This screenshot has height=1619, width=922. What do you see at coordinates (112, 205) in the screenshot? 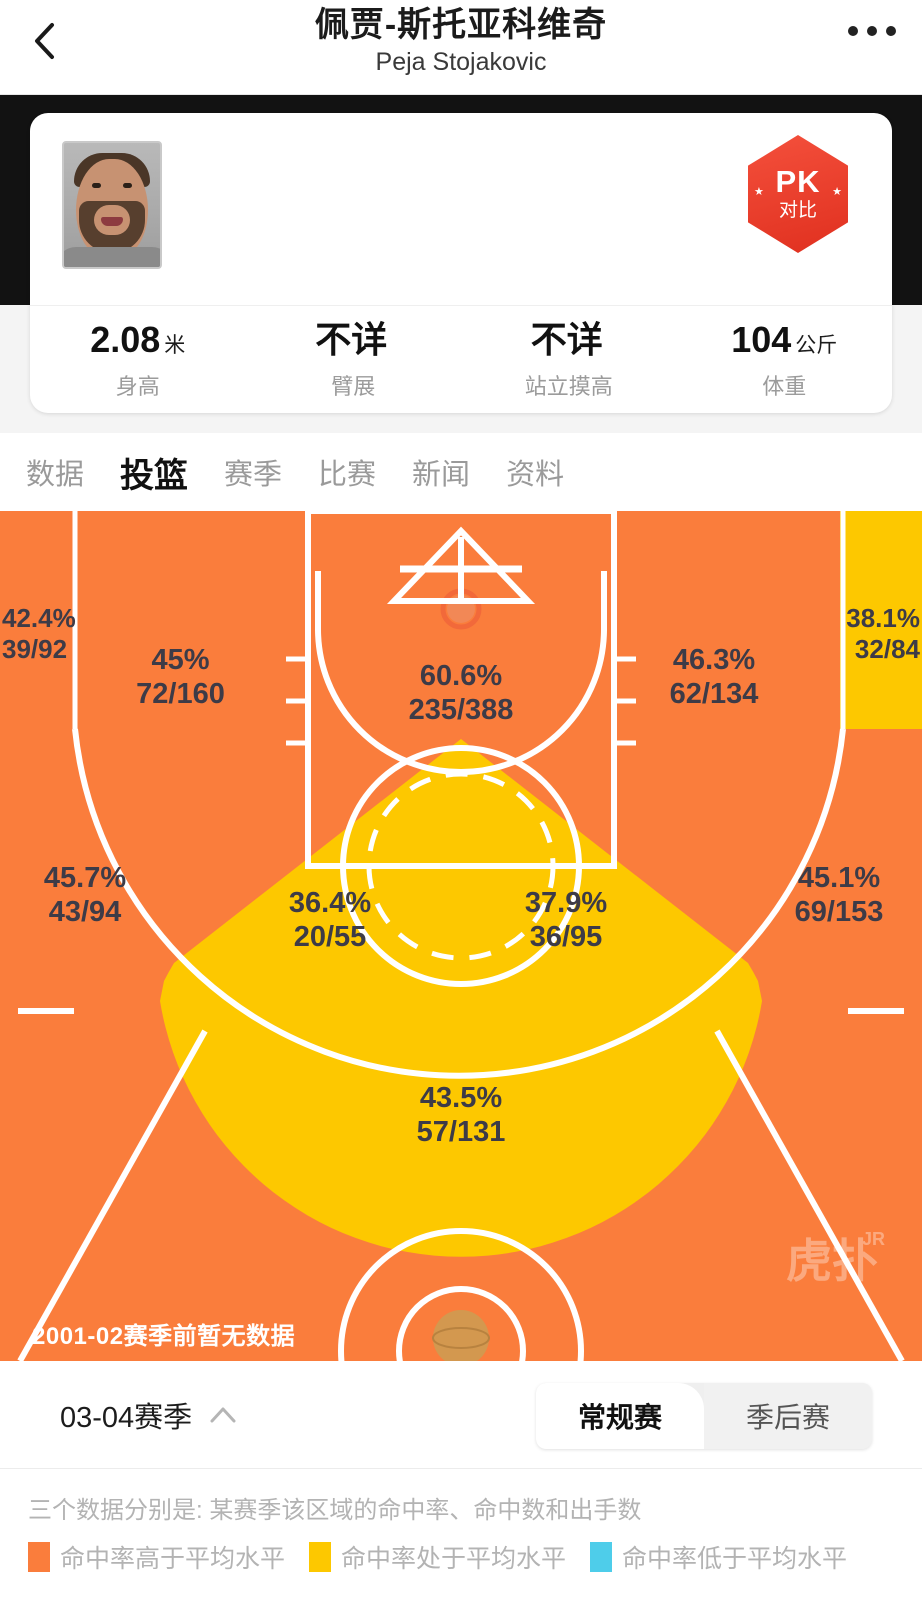
I see `avatar` at bounding box center [112, 205].